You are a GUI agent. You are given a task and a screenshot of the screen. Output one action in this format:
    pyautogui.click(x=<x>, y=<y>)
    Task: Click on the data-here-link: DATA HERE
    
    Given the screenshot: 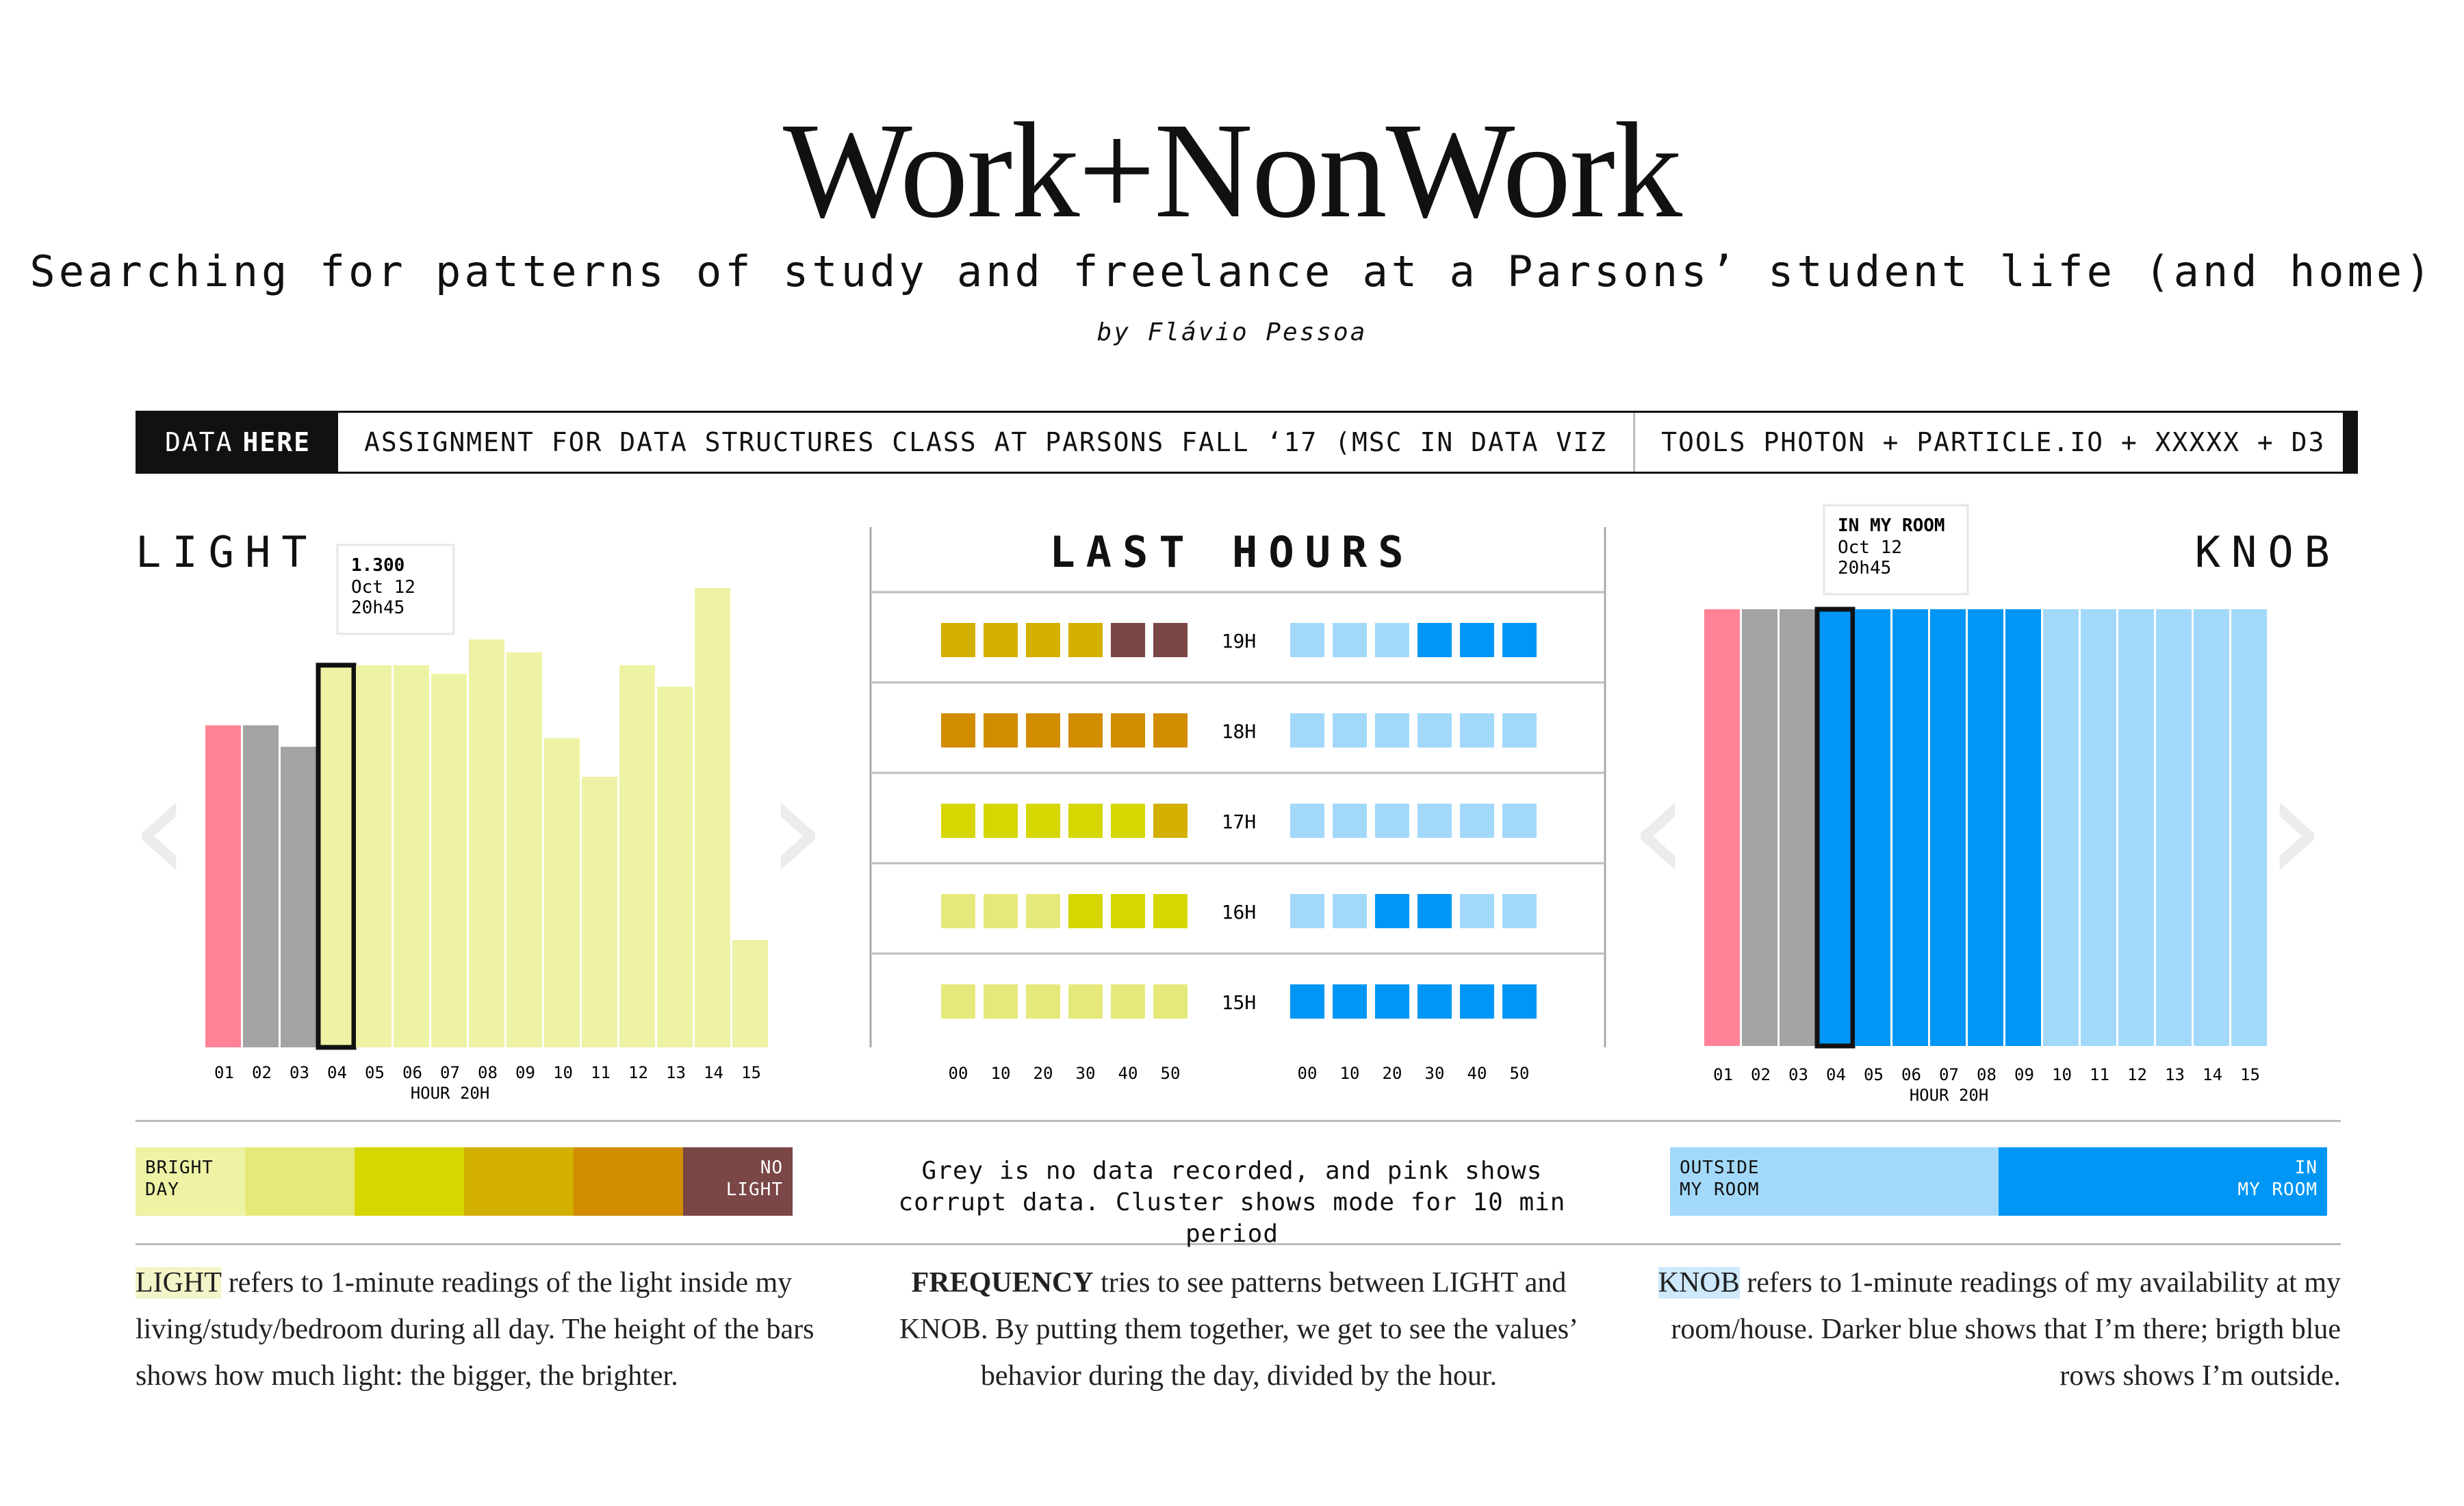 What is the action you would take?
    pyautogui.click(x=238, y=443)
    